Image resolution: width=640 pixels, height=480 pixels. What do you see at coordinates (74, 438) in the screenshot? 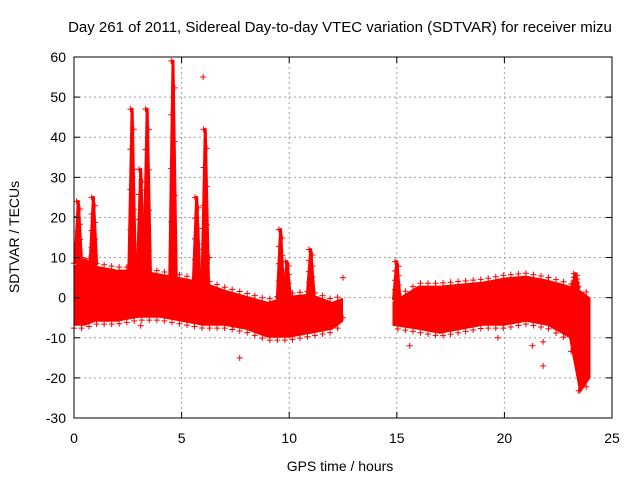
I see `x-tick-label: 0` at bounding box center [74, 438].